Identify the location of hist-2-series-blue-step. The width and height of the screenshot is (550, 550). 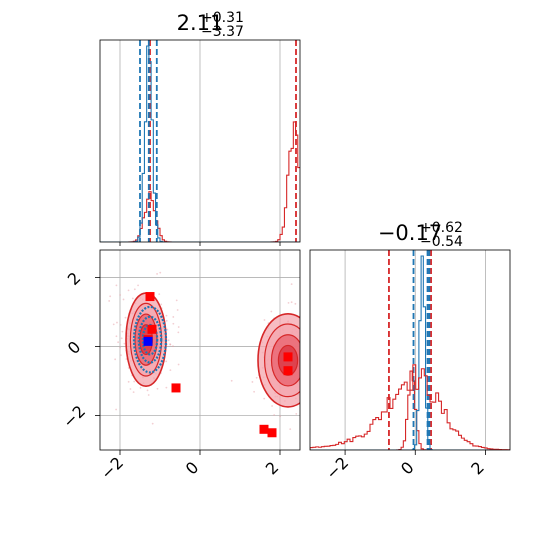
(410, 352).